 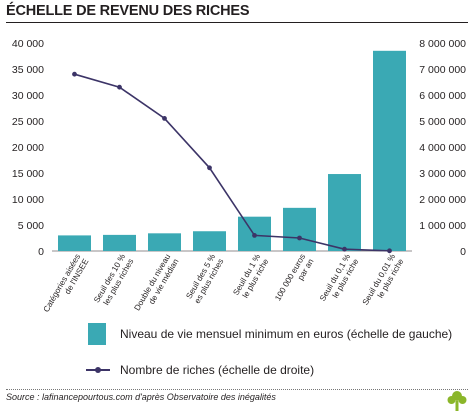 I want to click on left-tick-label: 40 000, so click(x=28, y=44).